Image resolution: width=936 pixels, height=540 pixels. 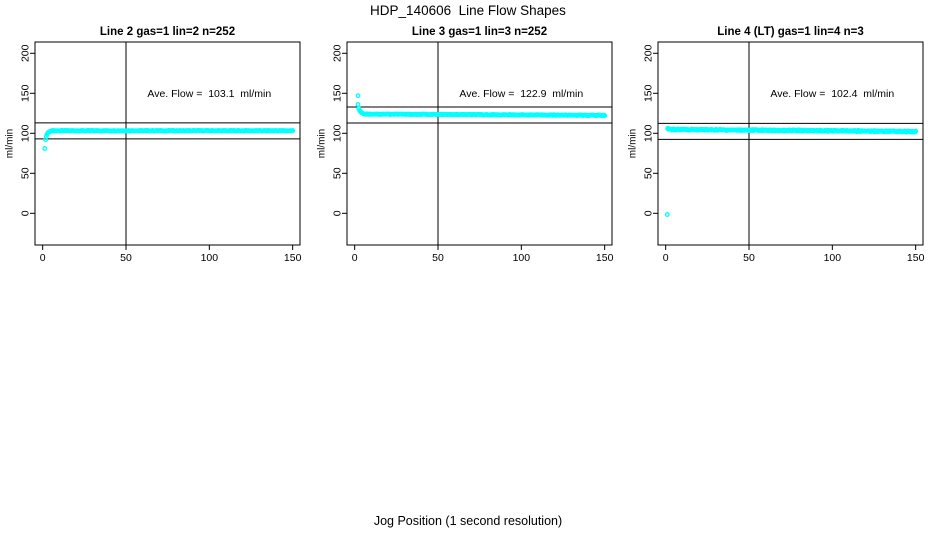 What do you see at coordinates (832, 94) in the screenshot?
I see `annotation-ave-flow: Ave. Flow = 102.4 ml/min` at bounding box center [832, 94].